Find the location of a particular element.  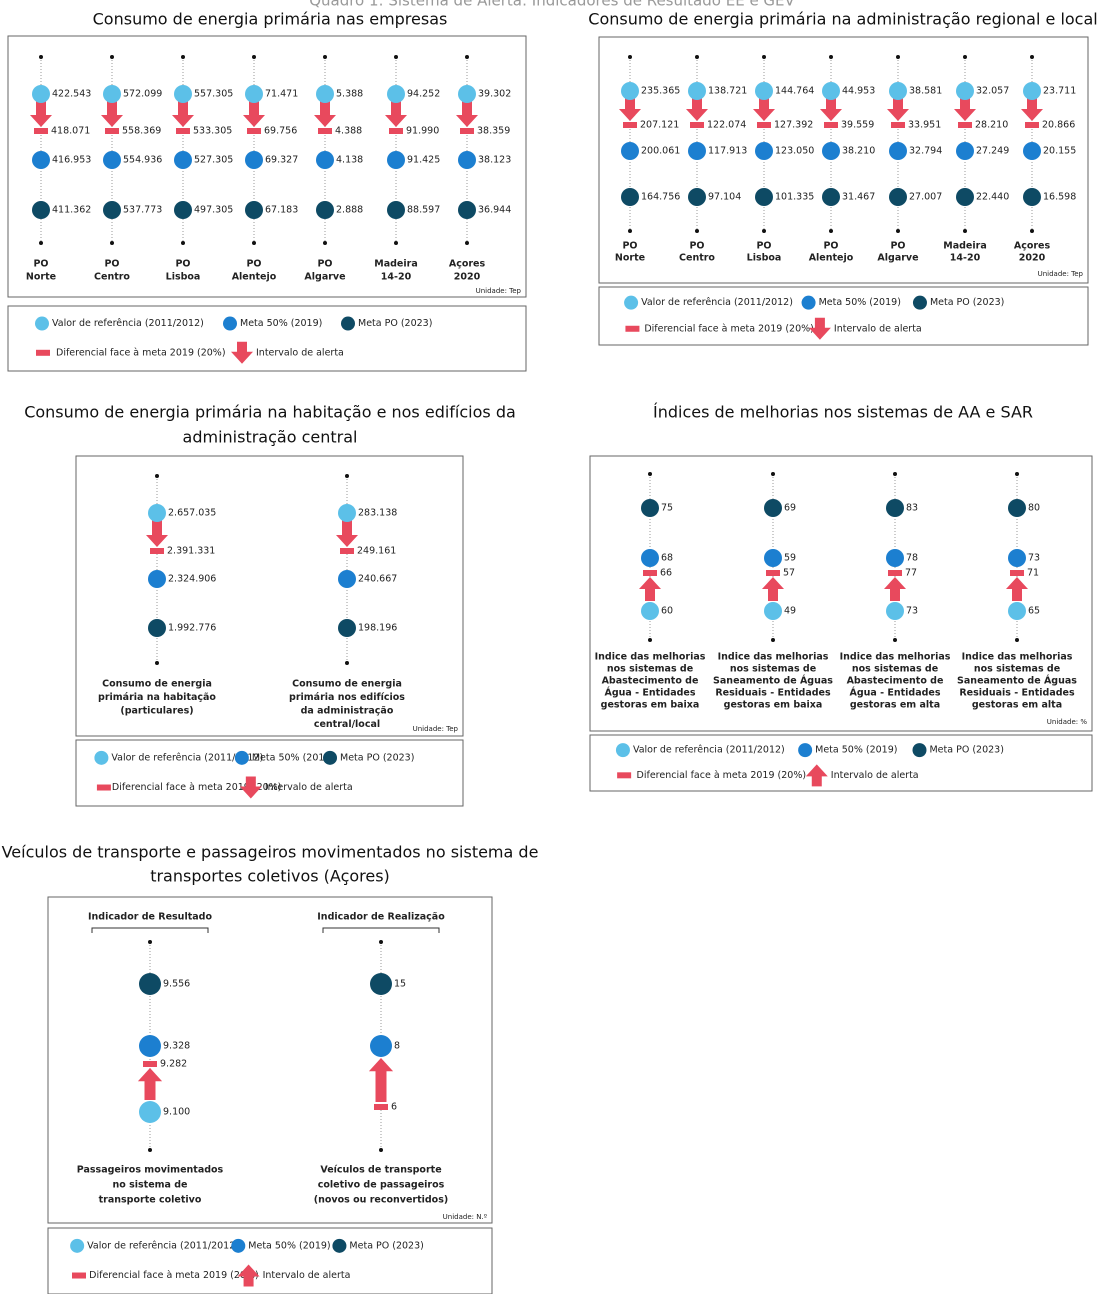

meta_2019-value: 38.123 is located at coordinates (494, 160).